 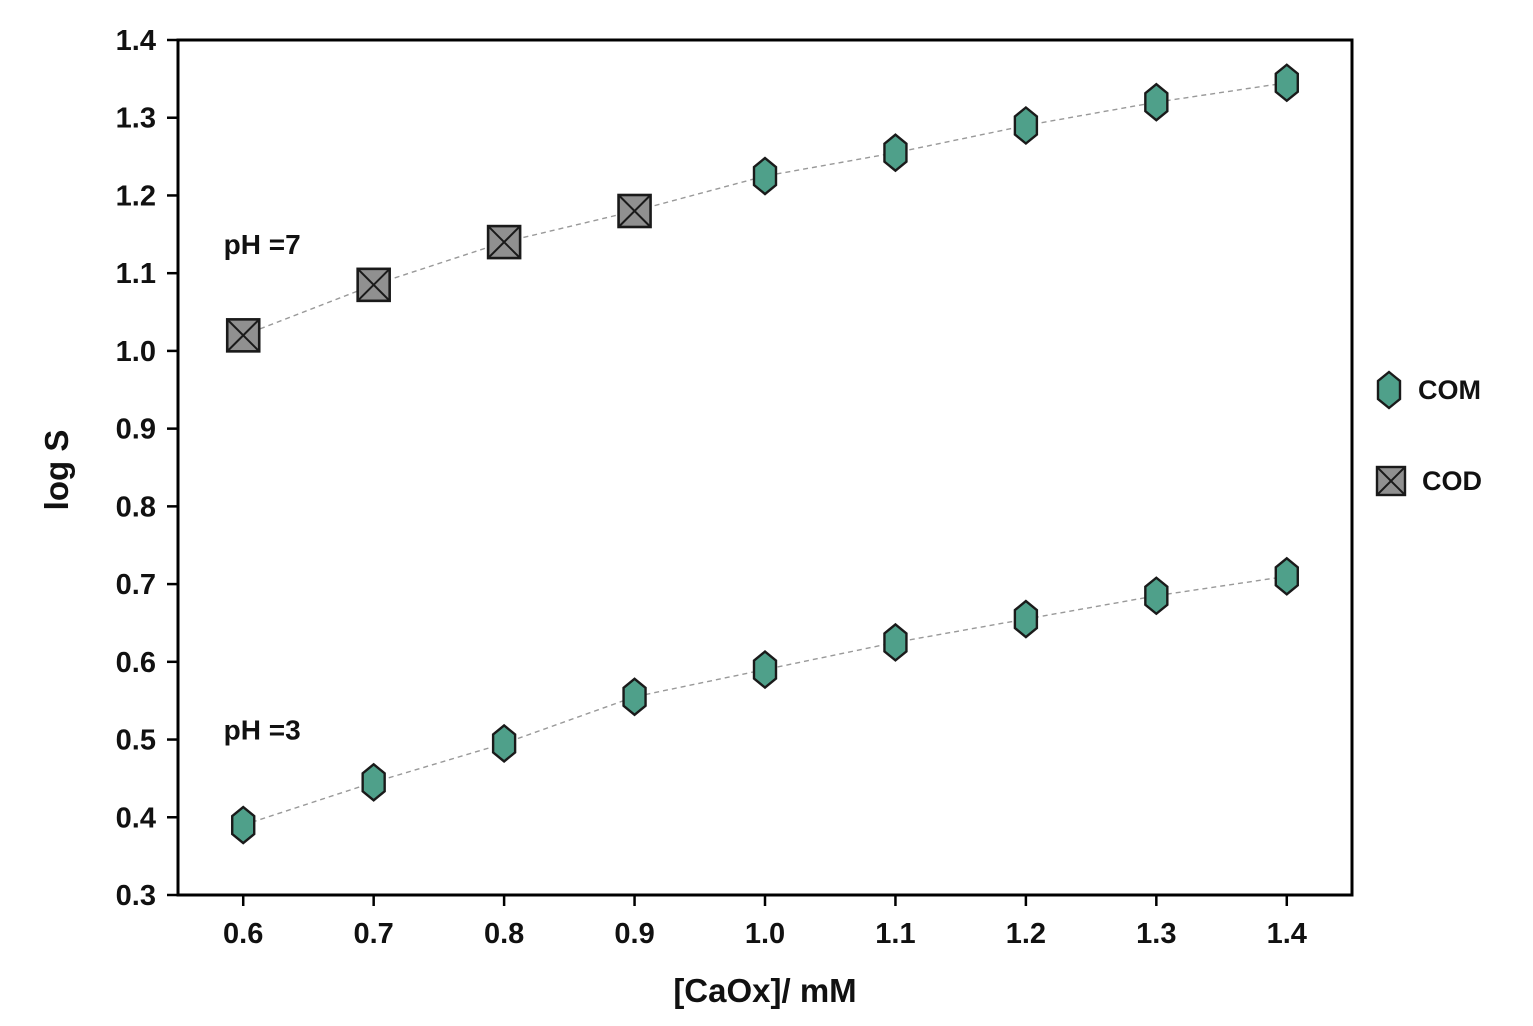 I want to click on x-tick-label: 0.6, so click(x=243, y=934).